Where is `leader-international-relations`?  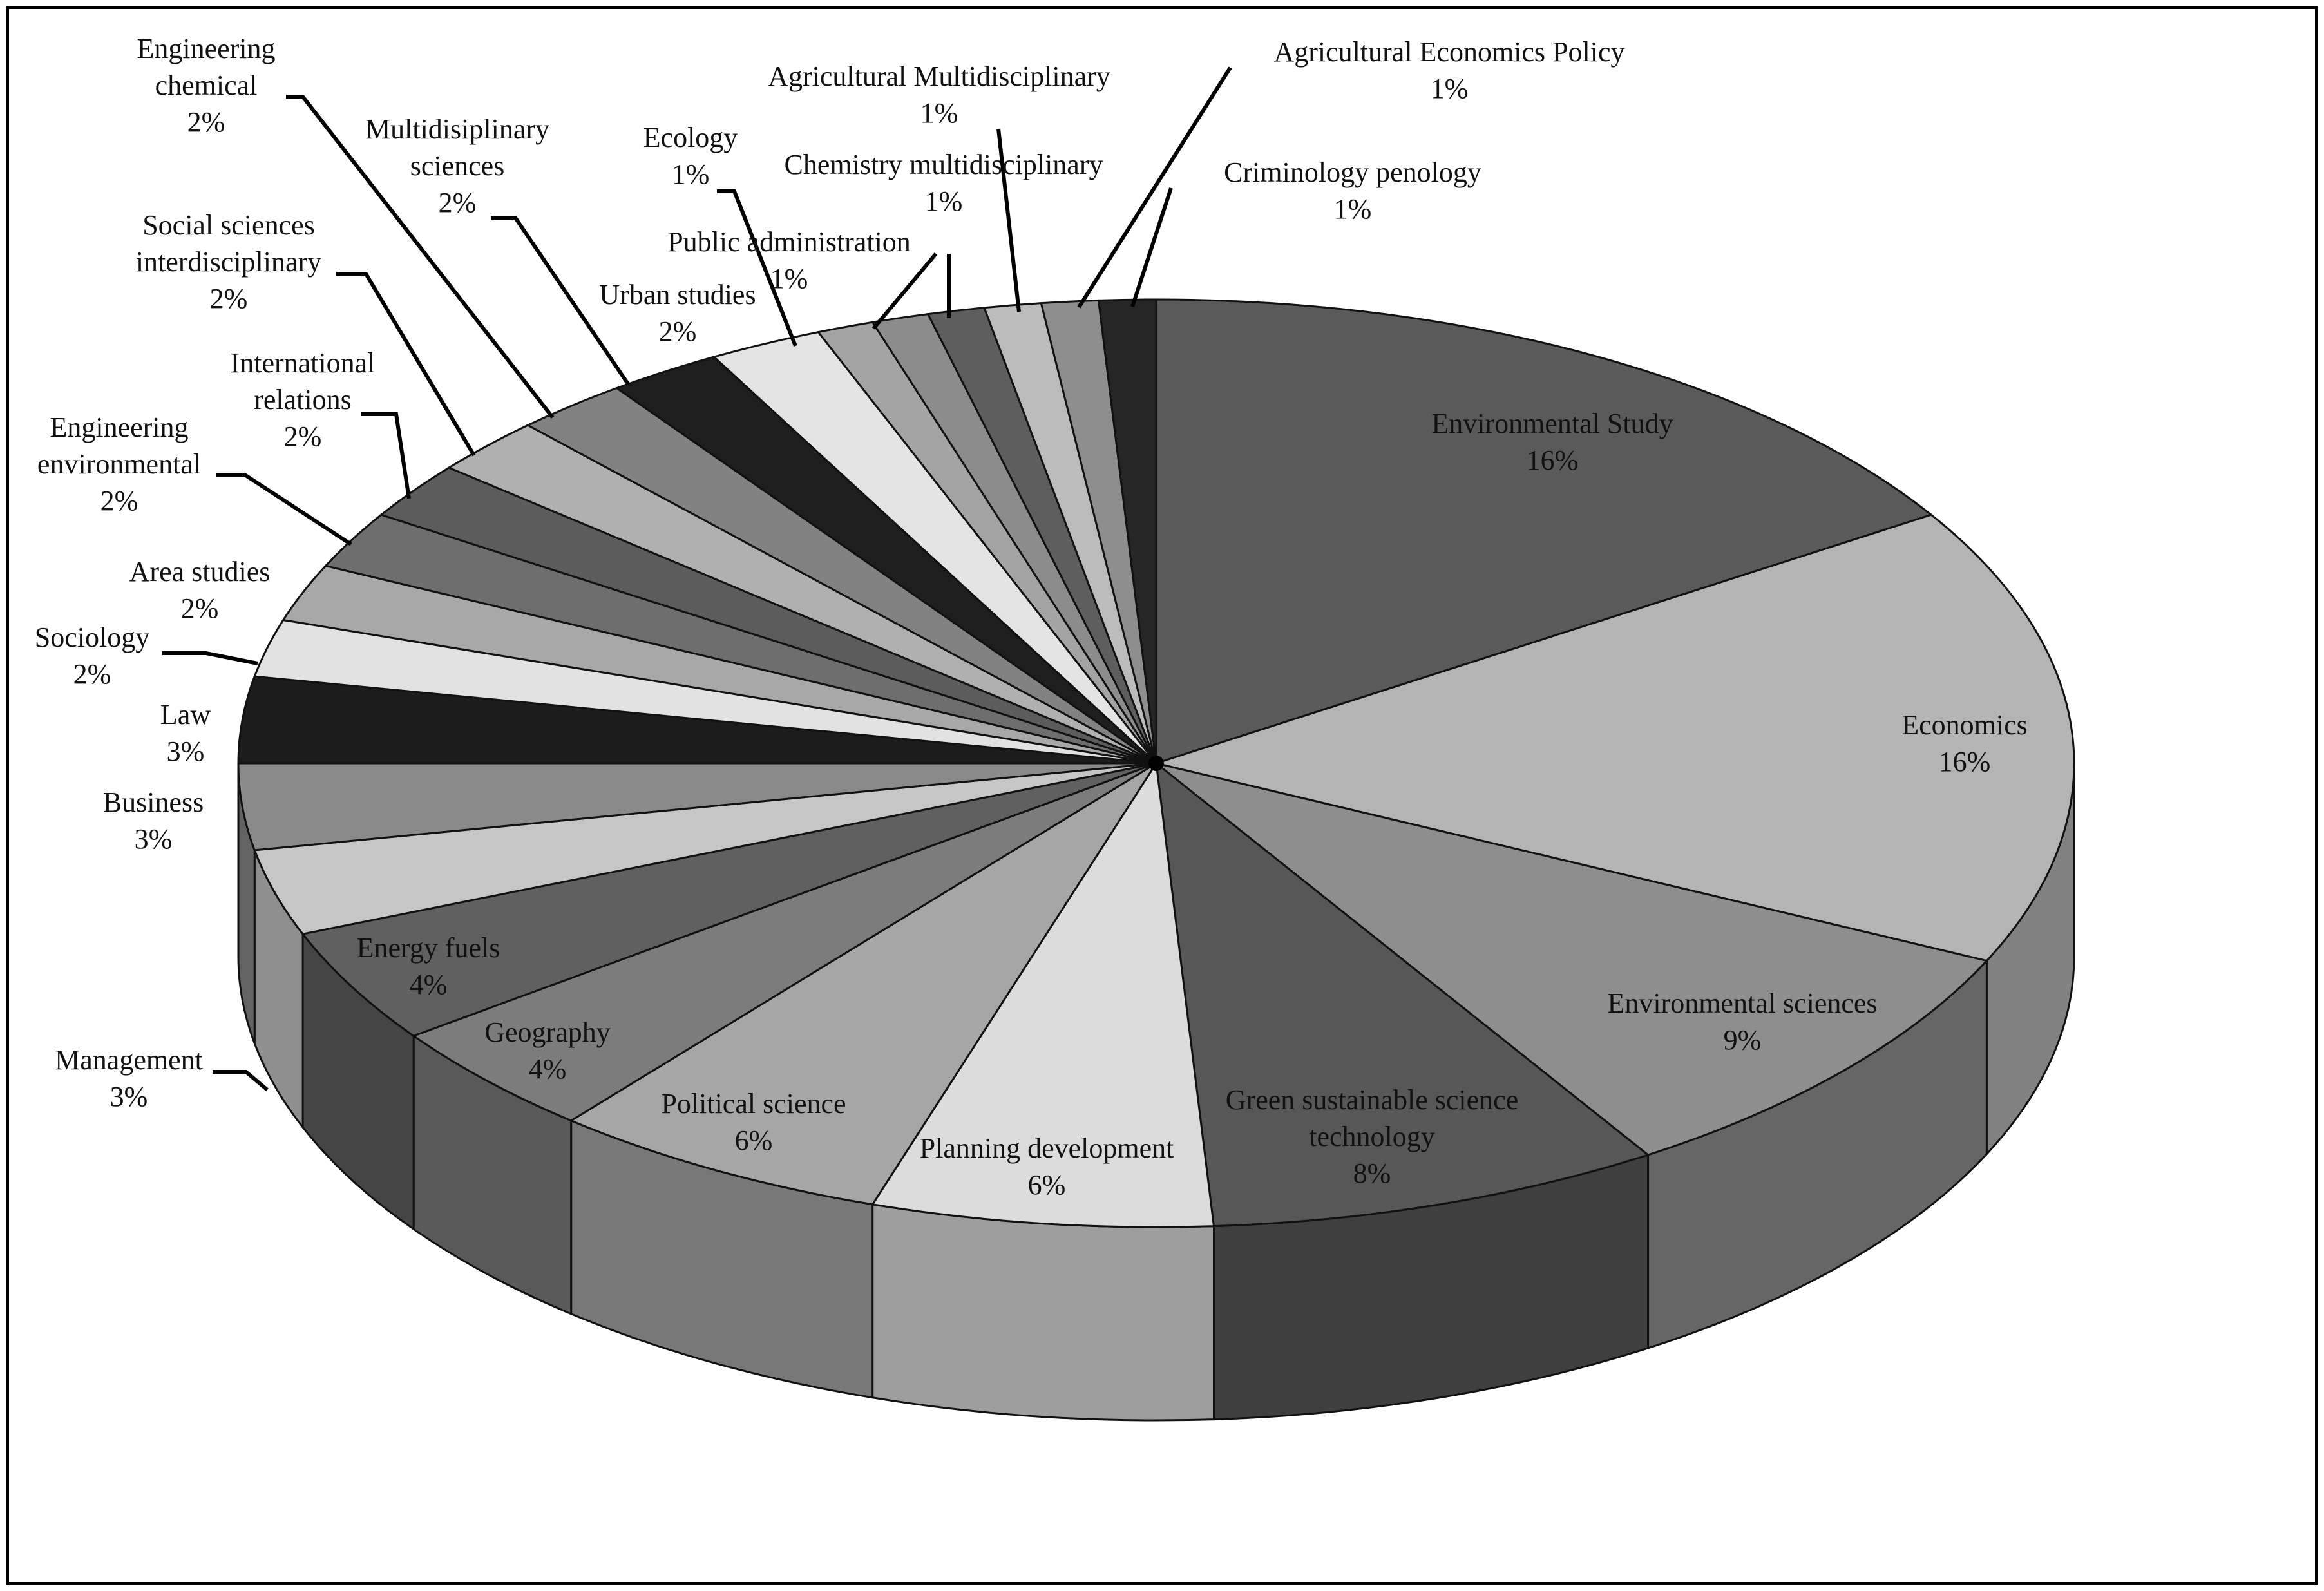
leader-international-relations is located at coordinates (386, 455).